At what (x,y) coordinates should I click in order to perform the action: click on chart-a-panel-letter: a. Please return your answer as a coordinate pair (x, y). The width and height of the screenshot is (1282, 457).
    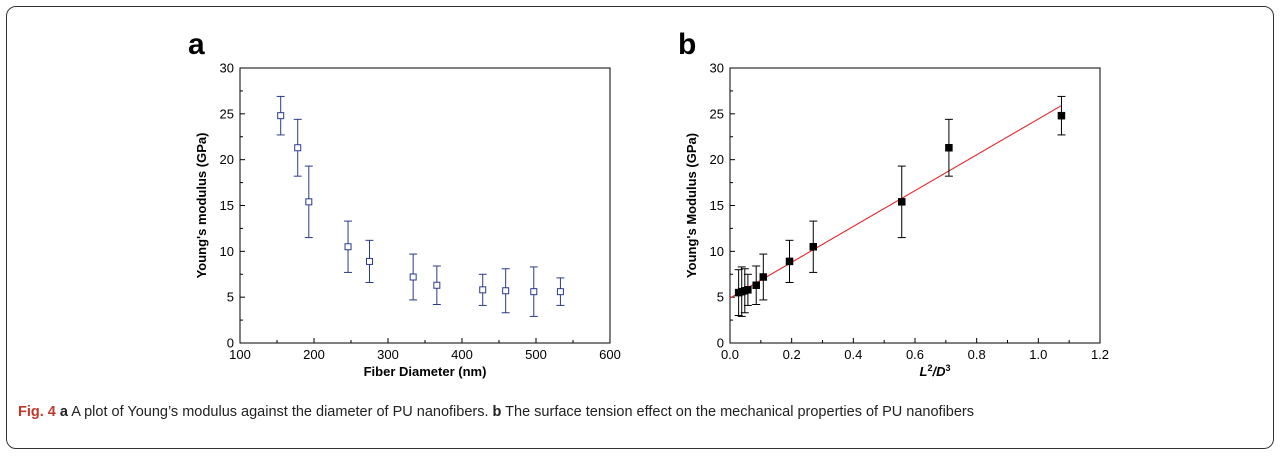
    Looking at the image, I should click on (196, 44).